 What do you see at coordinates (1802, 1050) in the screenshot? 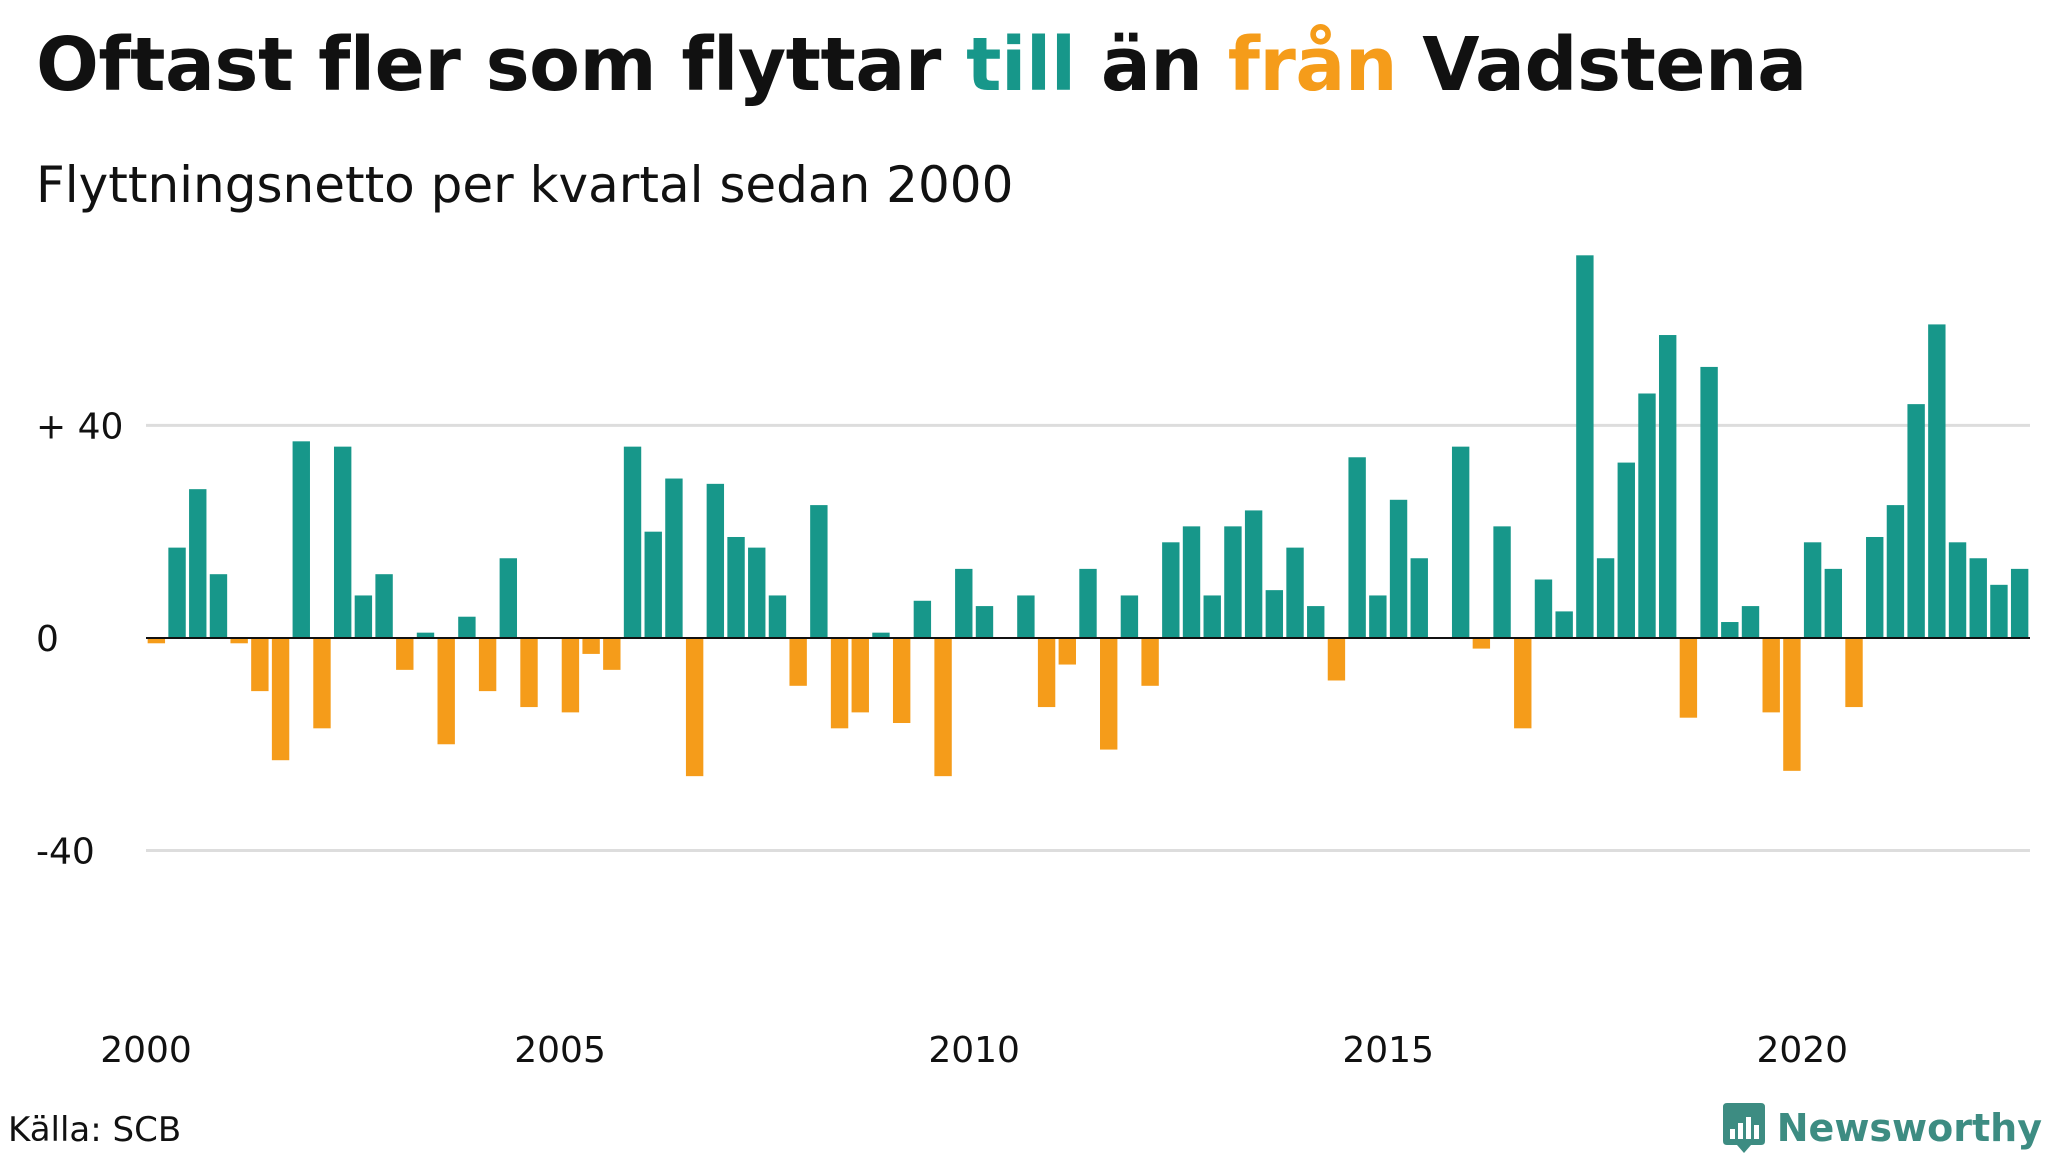
I see `x-tick-label: 2020` at bounding box center [1802, 1050].